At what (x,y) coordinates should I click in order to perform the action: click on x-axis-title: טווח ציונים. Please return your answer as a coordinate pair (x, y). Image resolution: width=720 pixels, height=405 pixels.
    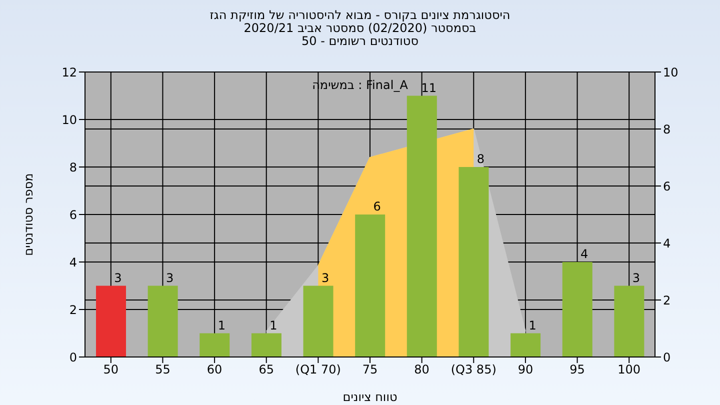
    Looking at the image, I should click on (370, 397).